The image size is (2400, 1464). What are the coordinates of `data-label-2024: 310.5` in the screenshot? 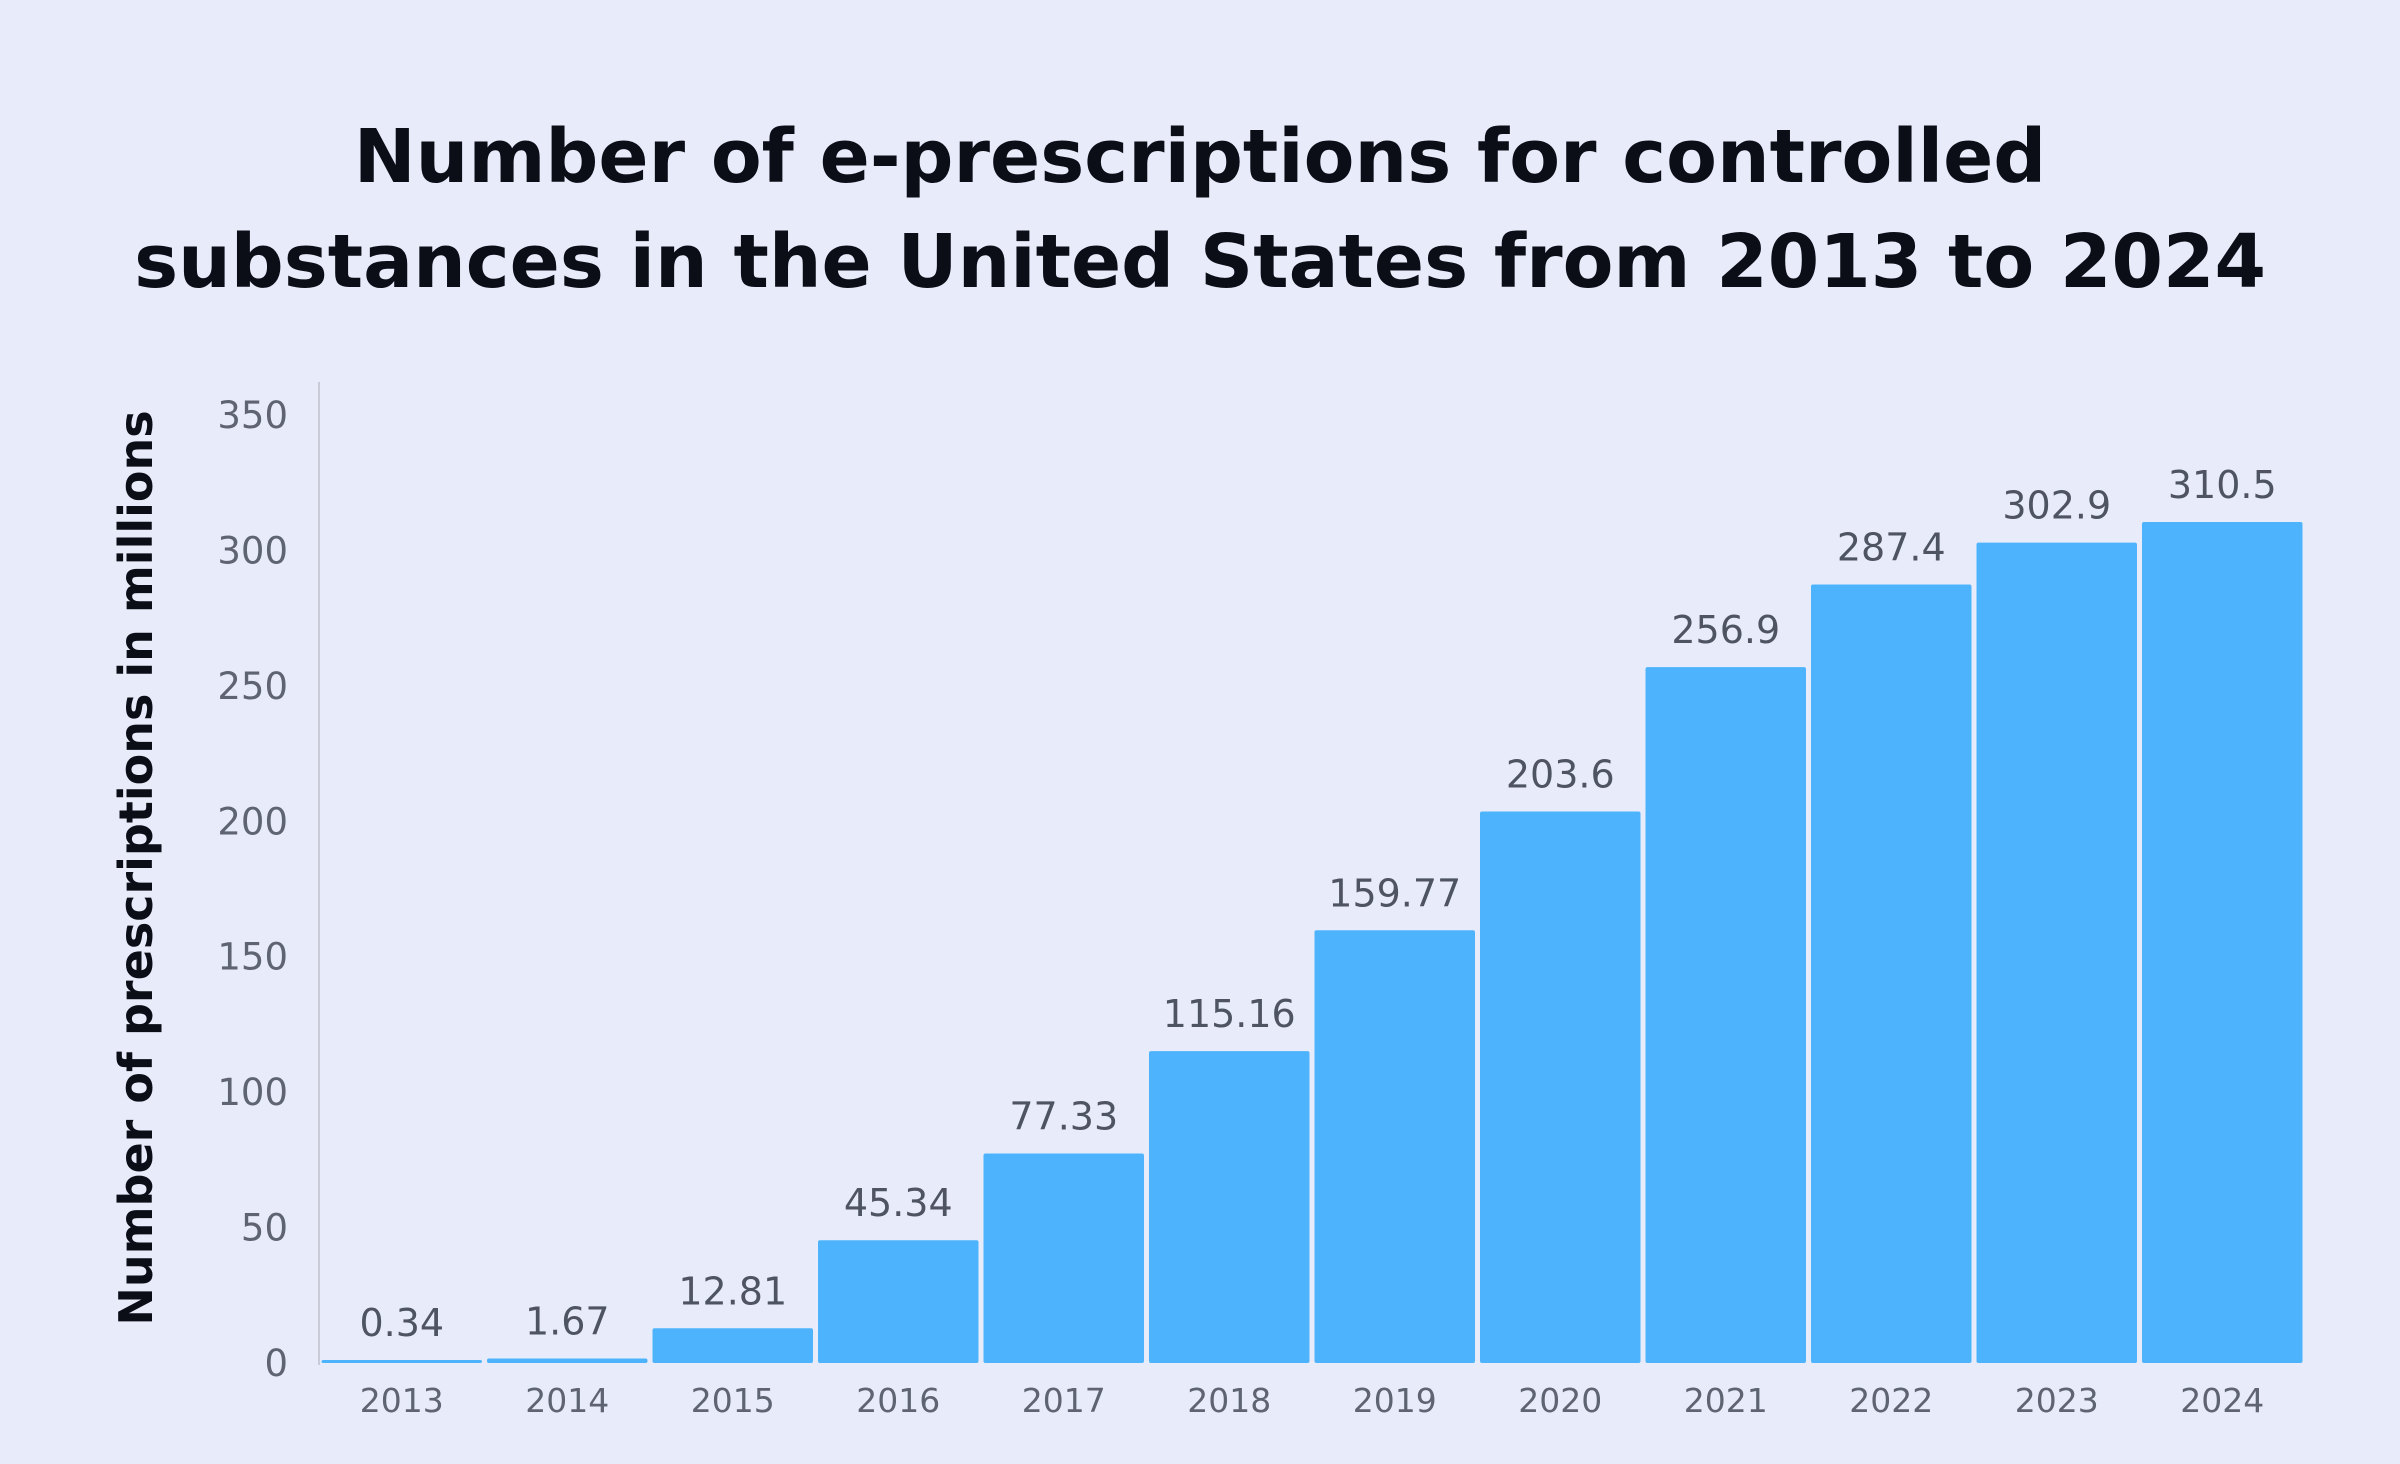 It's located at (2222, 485).